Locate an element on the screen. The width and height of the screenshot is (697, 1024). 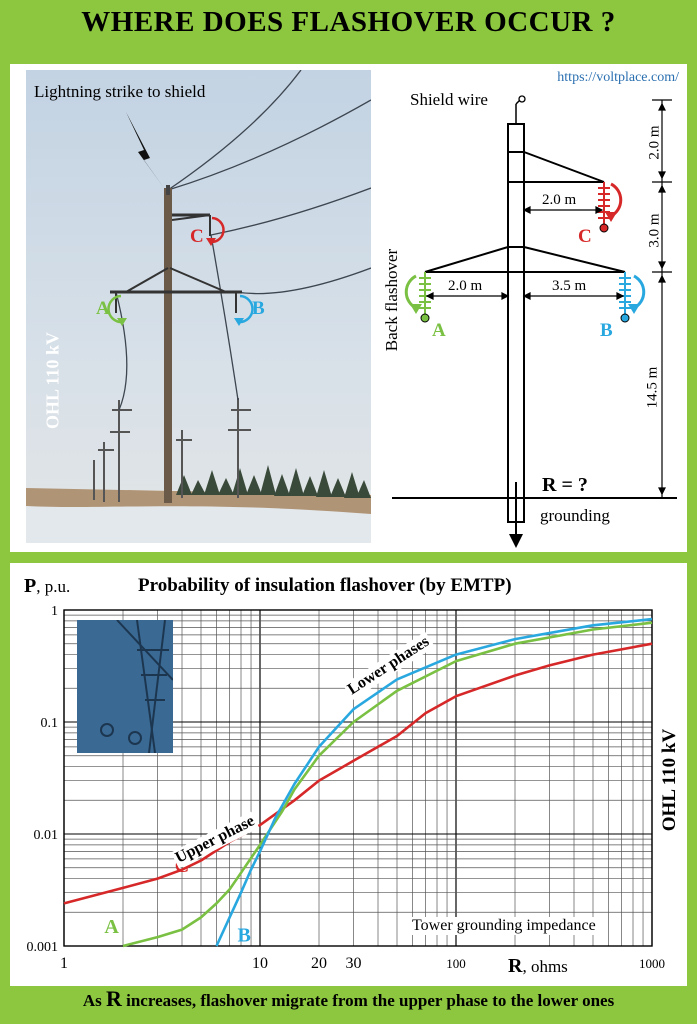
x-tick-label: 30 is located at coordinates (354, 963).